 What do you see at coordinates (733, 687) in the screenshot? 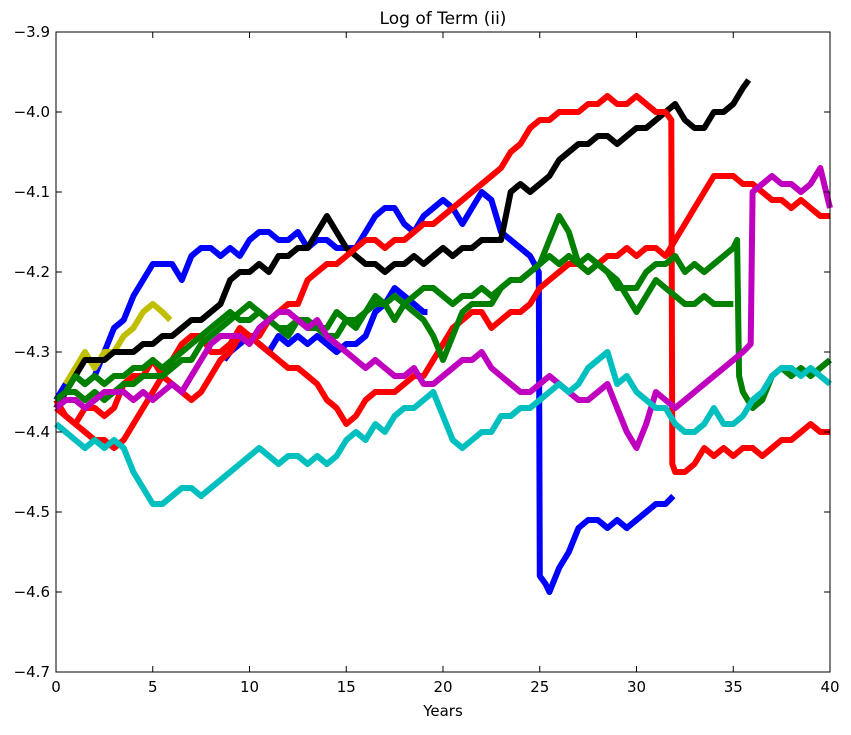
I see `x-tick-label: 35` at bounding box center [733, 687].